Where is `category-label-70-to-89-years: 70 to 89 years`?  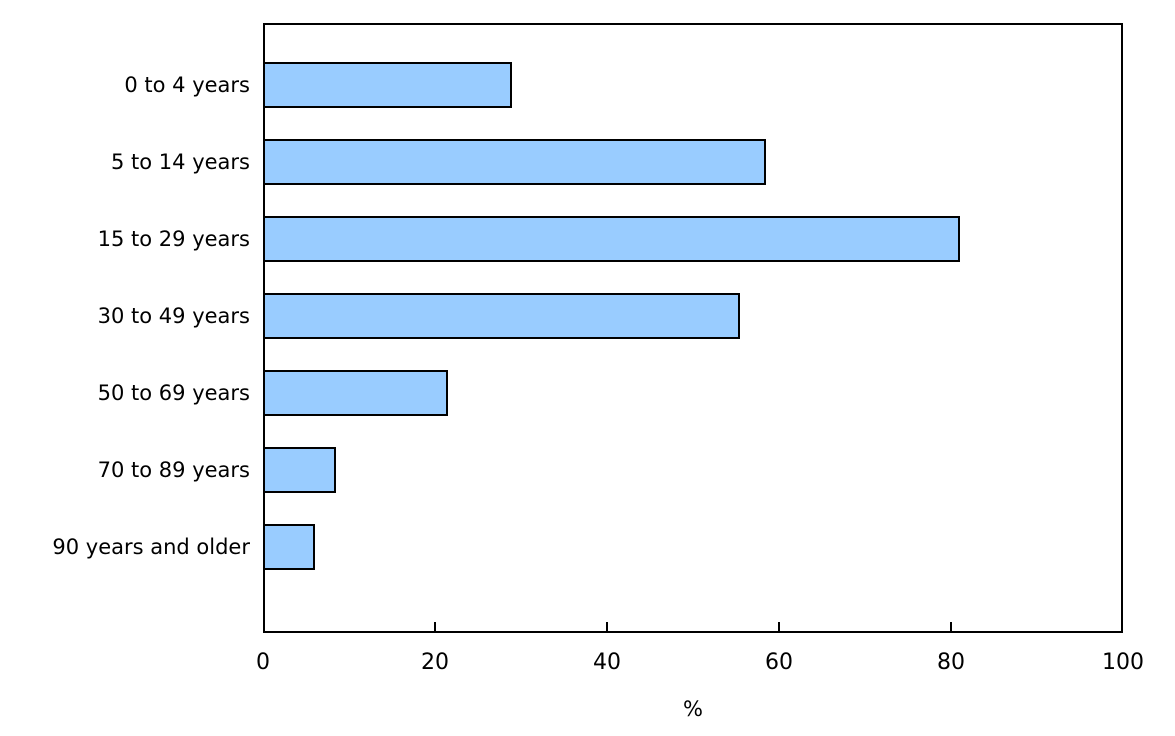 category-label-70-to-89-years: 70 to 89 years is located at coordinates (173, 470).